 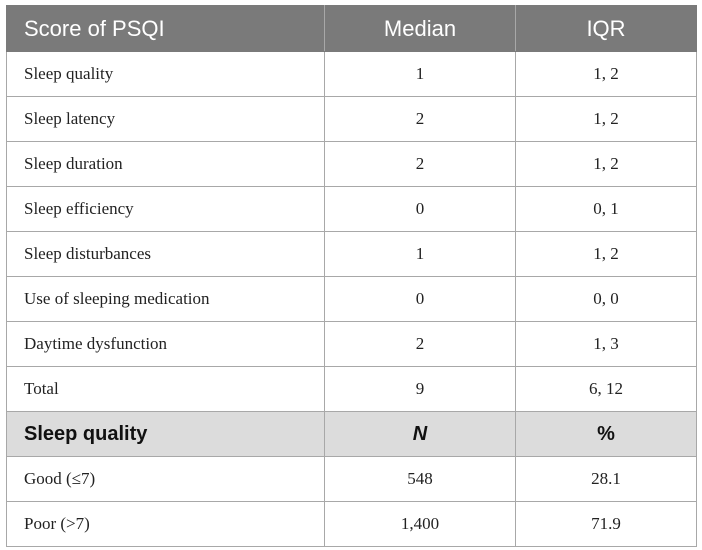 I want to click on row-iqr: 6, 12, so click(x=606, y=389).